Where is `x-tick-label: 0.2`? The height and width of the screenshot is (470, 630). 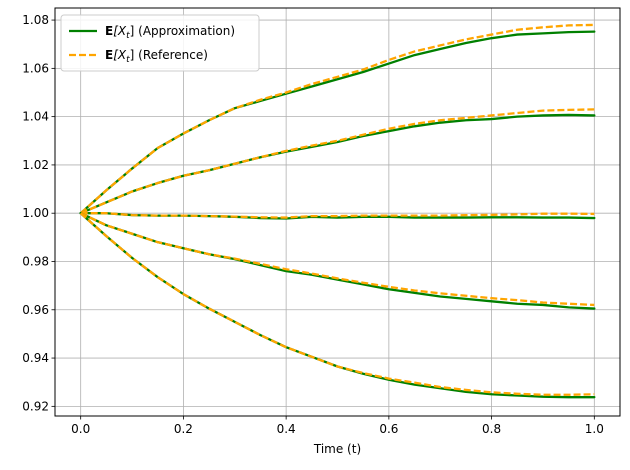
x-tick-label: 0.2 is located at coordinates (183, 429).